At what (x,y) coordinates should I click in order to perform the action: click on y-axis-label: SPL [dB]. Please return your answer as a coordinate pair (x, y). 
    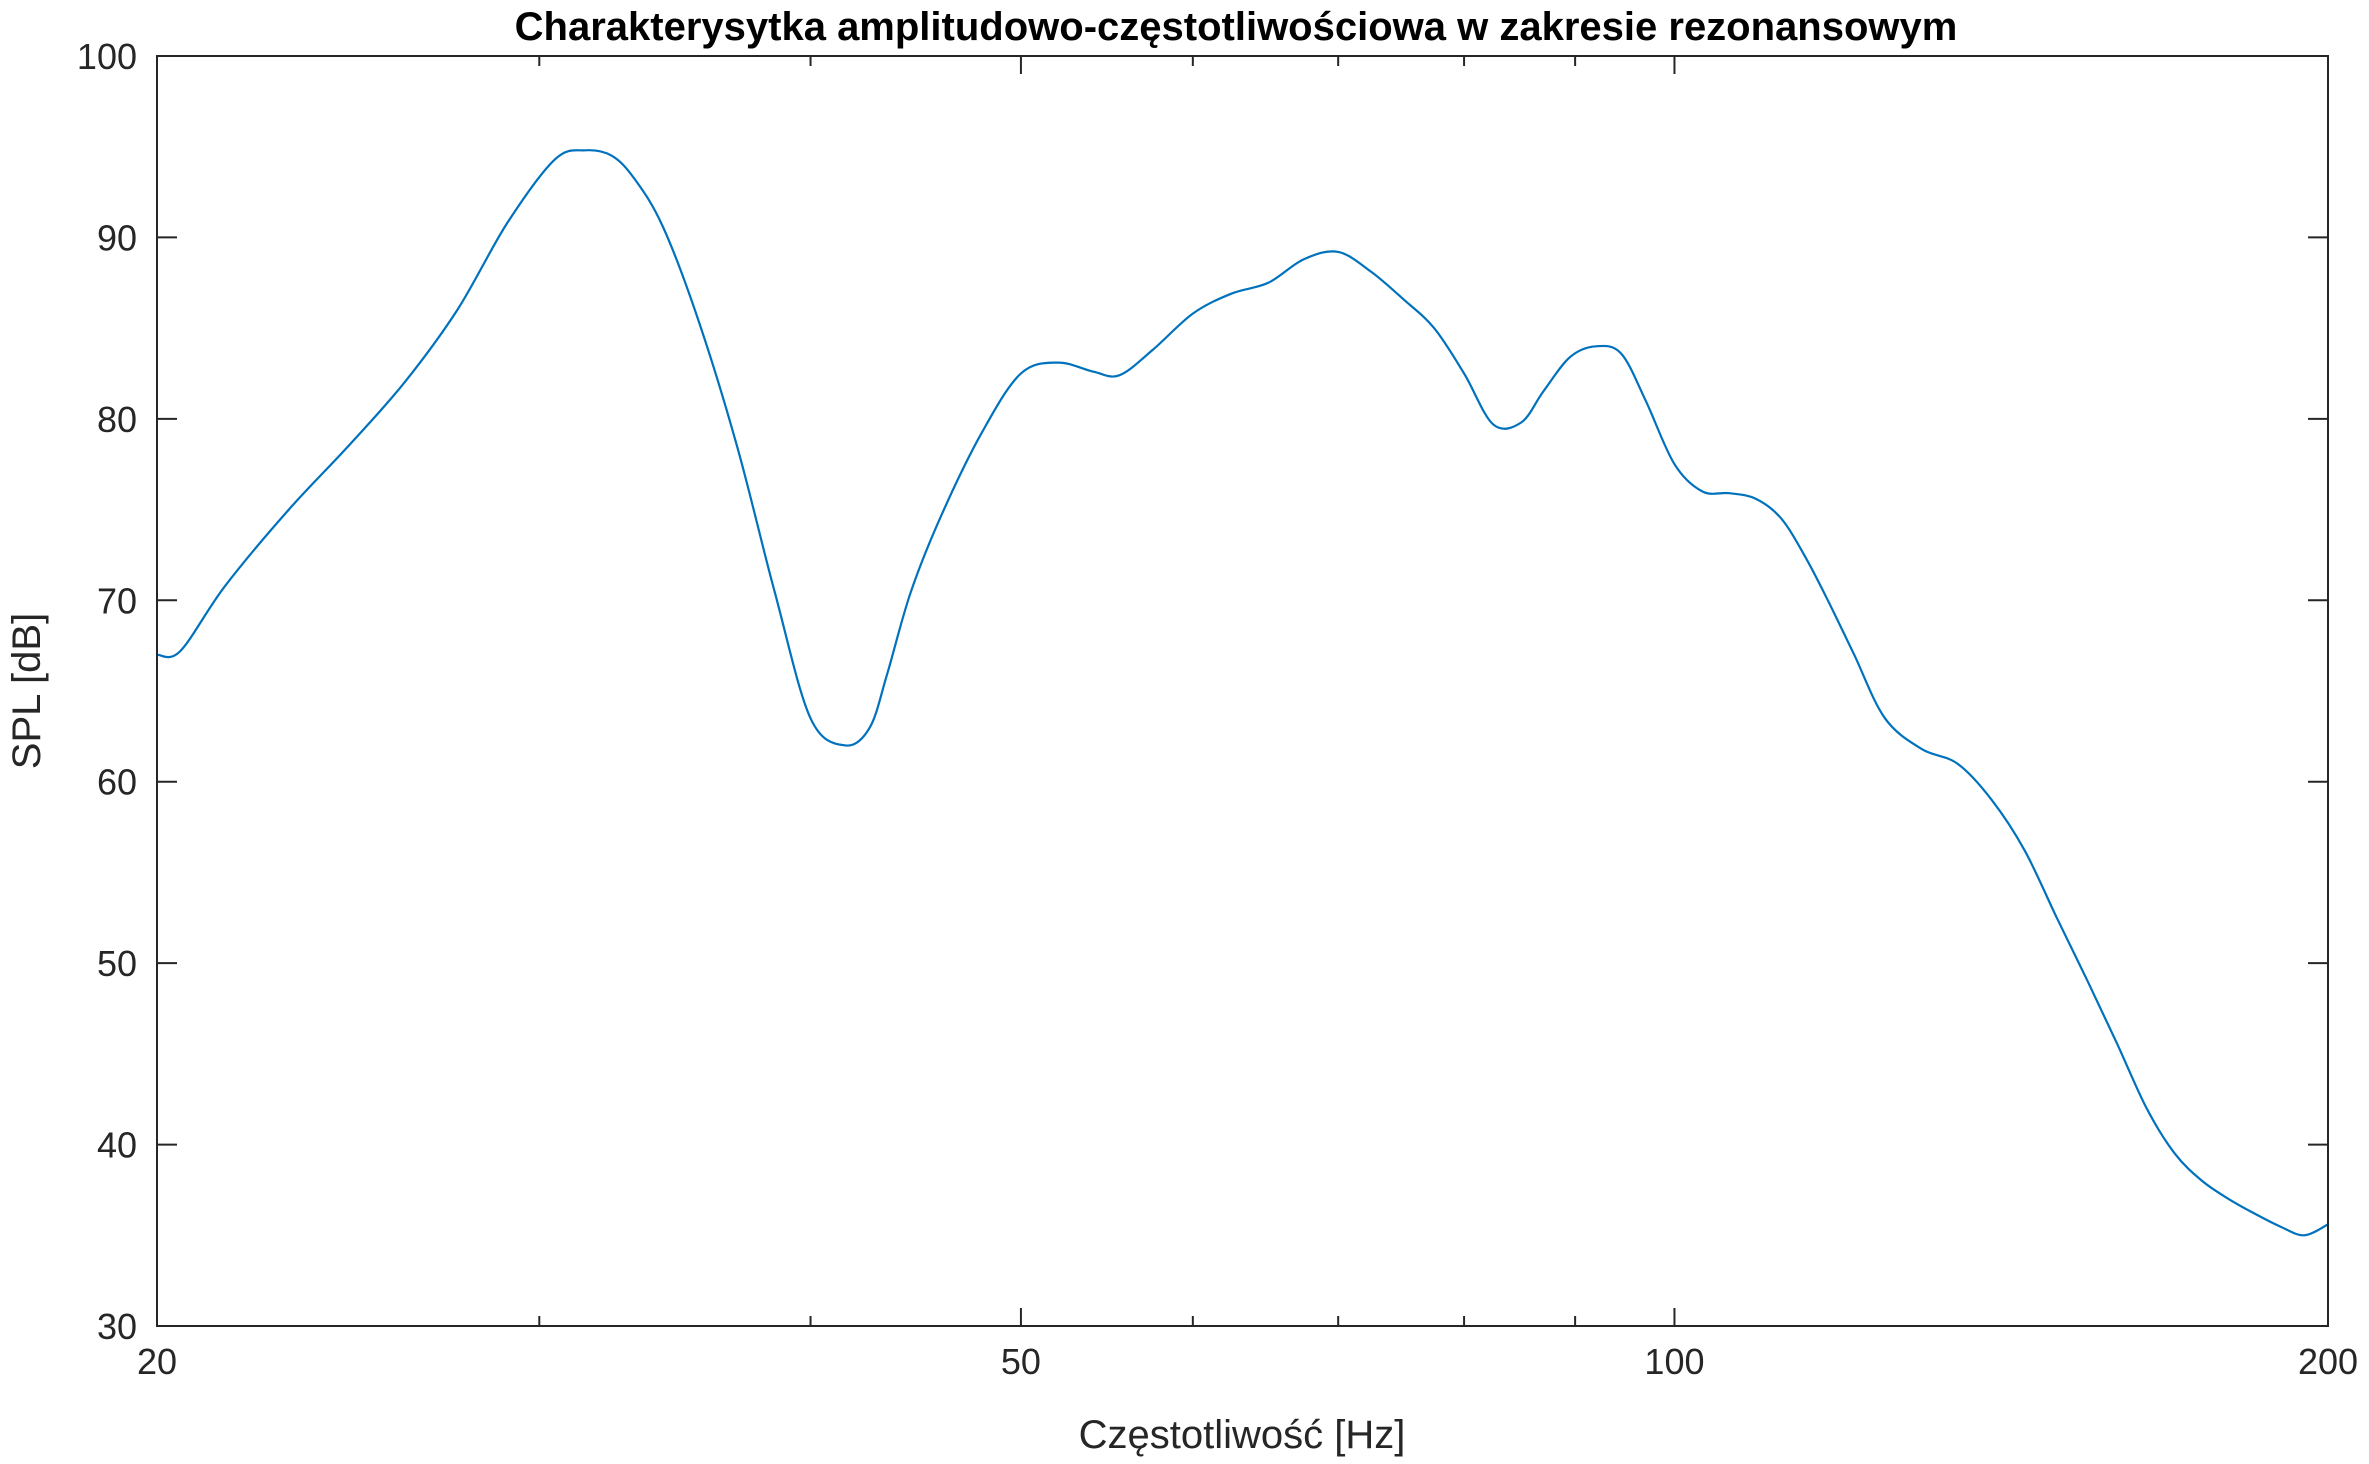
    Looking at the image, I should click on (27, 691).